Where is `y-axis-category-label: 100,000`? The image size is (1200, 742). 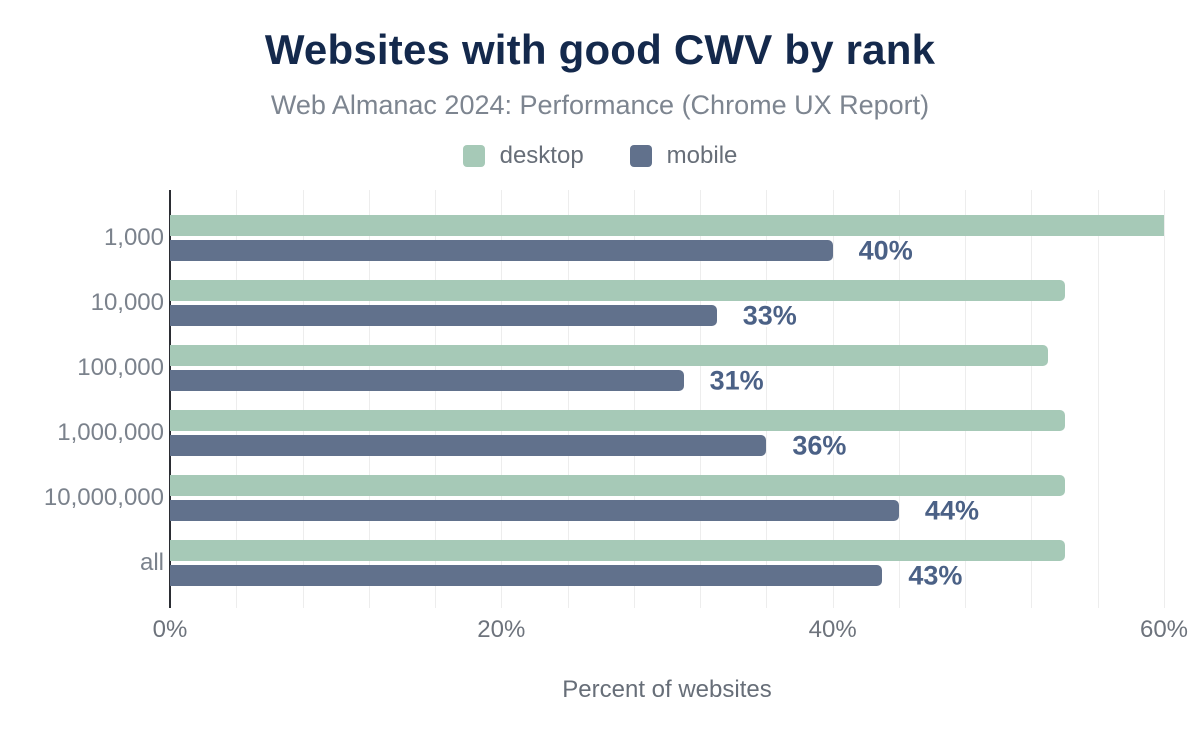
y-axis-category-label: 100,000 is located at coordinates (120, 367).